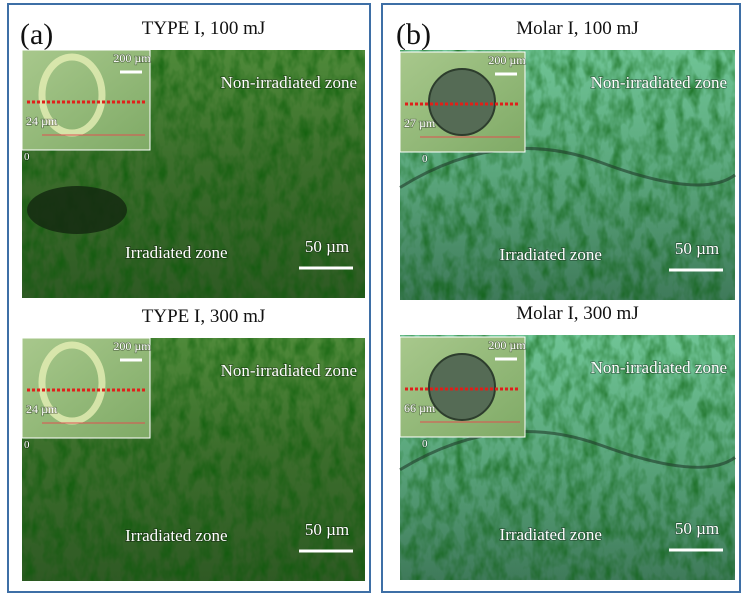 Image resolution: width=746 pixels, height=597 pixels. Describe the element at coordinates (577, 28) in the screenshot. I see `image-title: Molar I, 100 mJ` at that location.